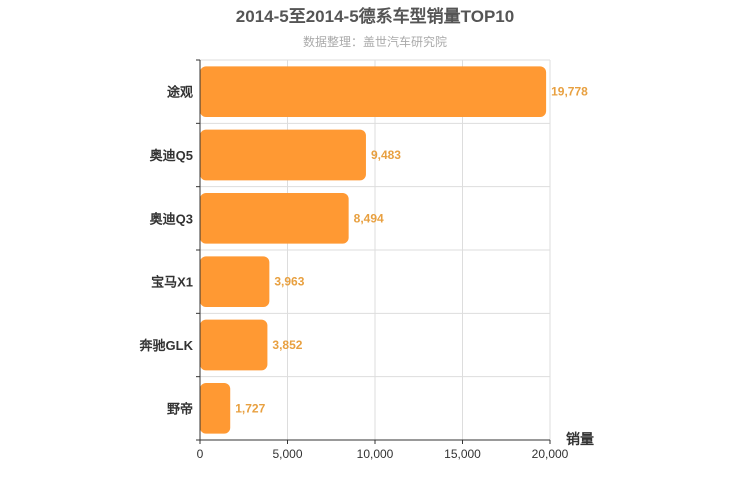  Describe the element at coordinates (172, 282) in the screenshot. I see `category-label: 宝马X1` at that location.